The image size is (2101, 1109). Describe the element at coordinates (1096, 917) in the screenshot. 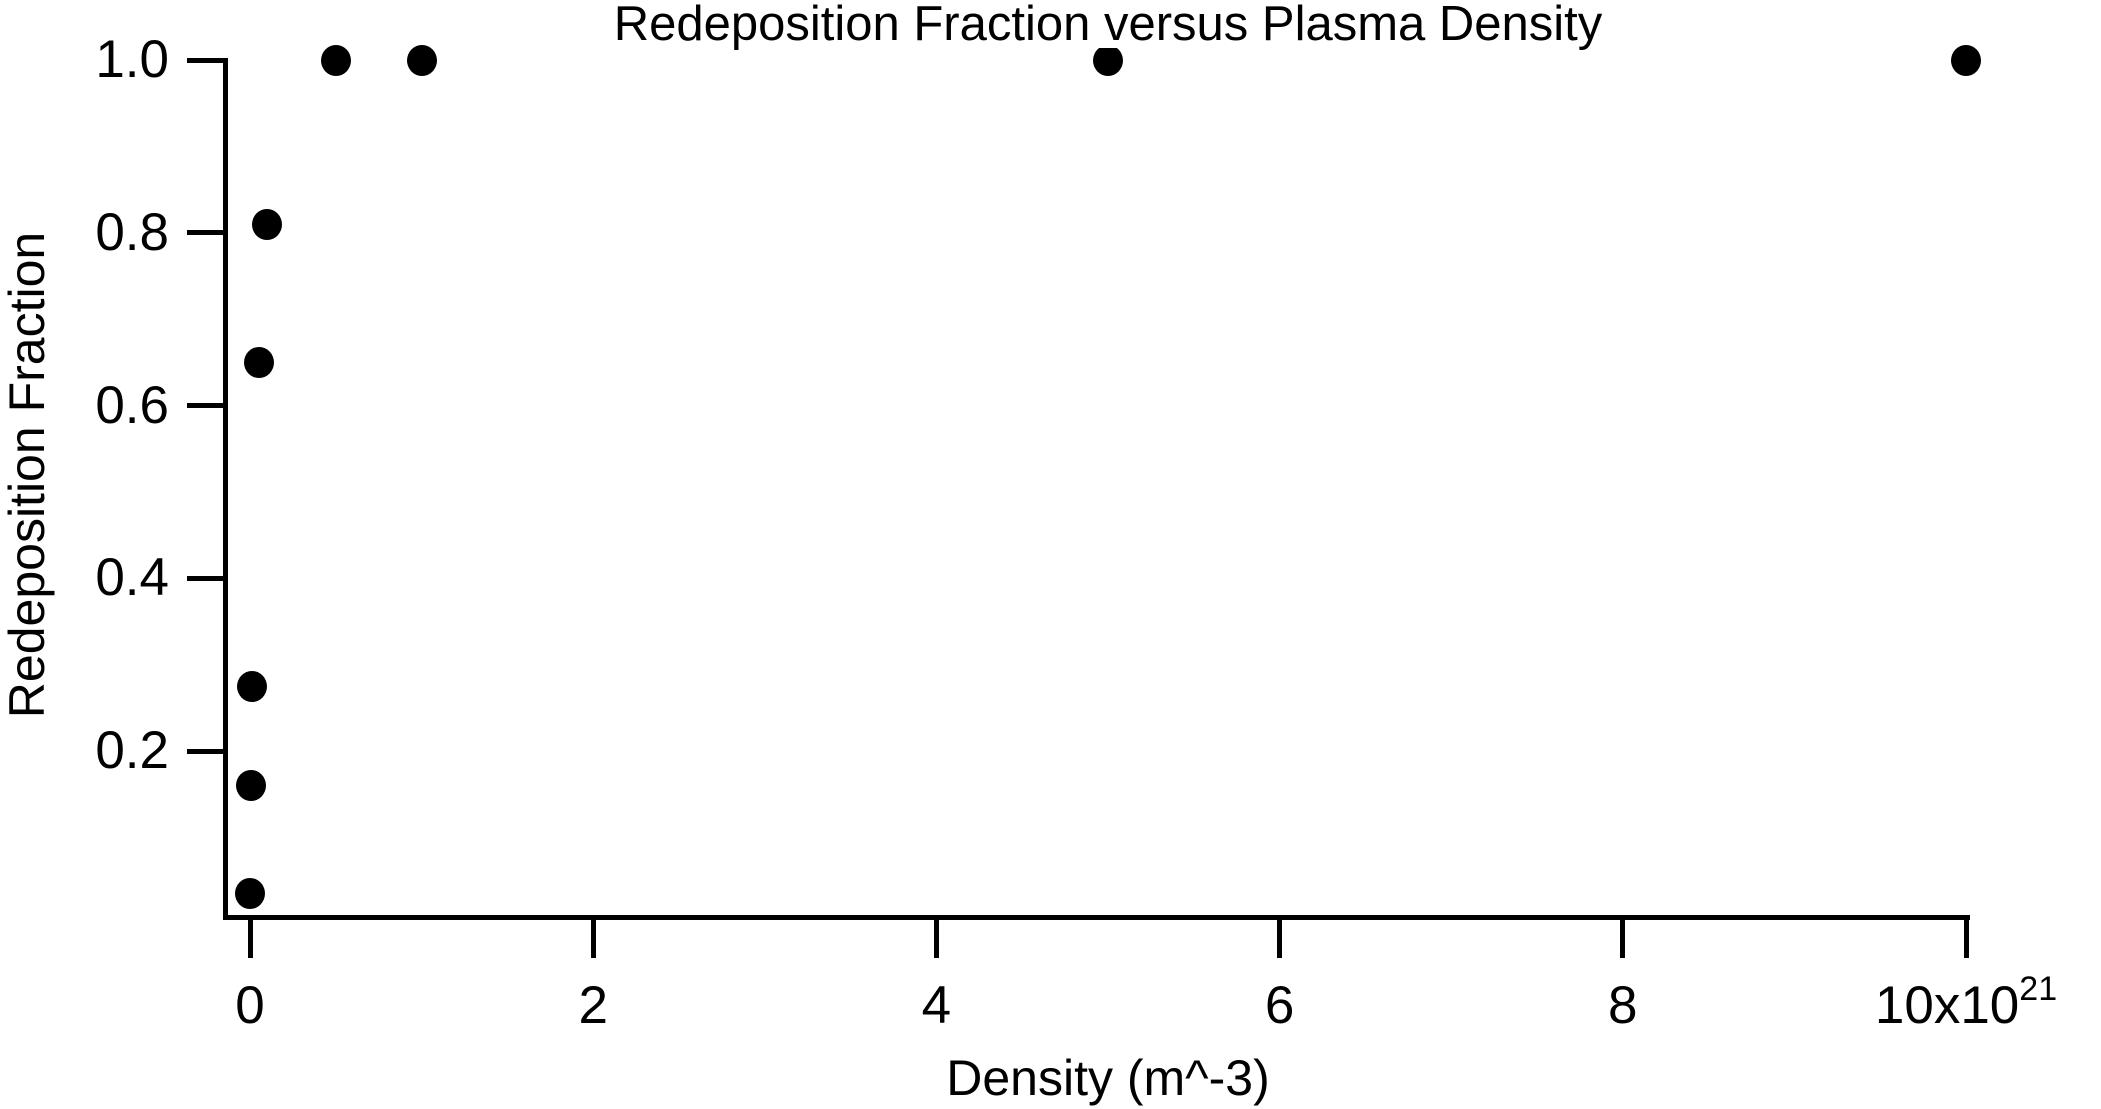

I see `x-axis-line` at that location.